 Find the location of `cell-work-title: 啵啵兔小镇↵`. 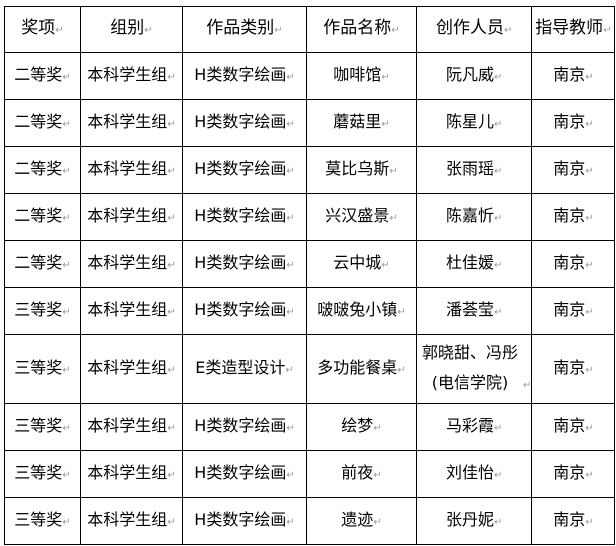

cell-work-title: 啵啵兔小镇↵ is located at coordinates (361, 311).